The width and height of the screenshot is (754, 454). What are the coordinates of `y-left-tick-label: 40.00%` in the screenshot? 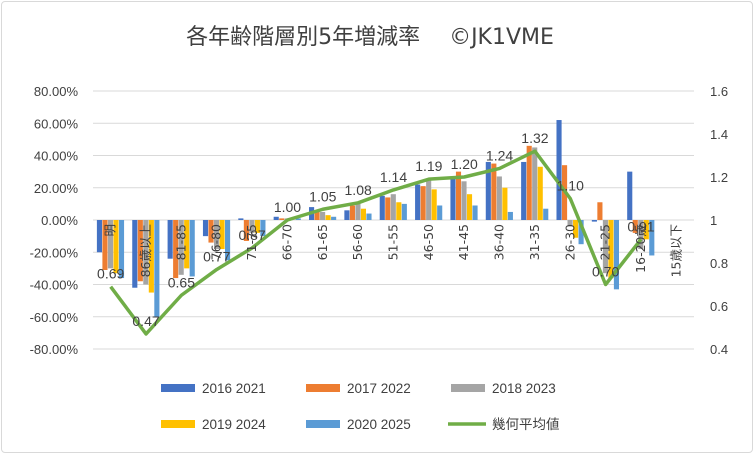 It's located at (56, 156).